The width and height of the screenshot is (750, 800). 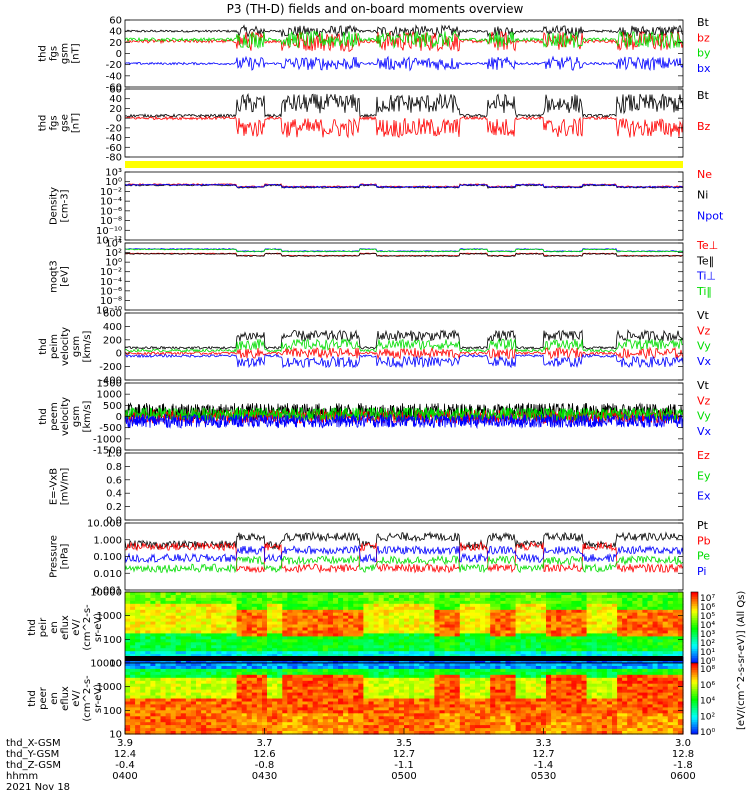 What do you see at coordinates (119, 417) in the screenshot?
I see `y-tick-label: 0` at bounding box center [119, 417].